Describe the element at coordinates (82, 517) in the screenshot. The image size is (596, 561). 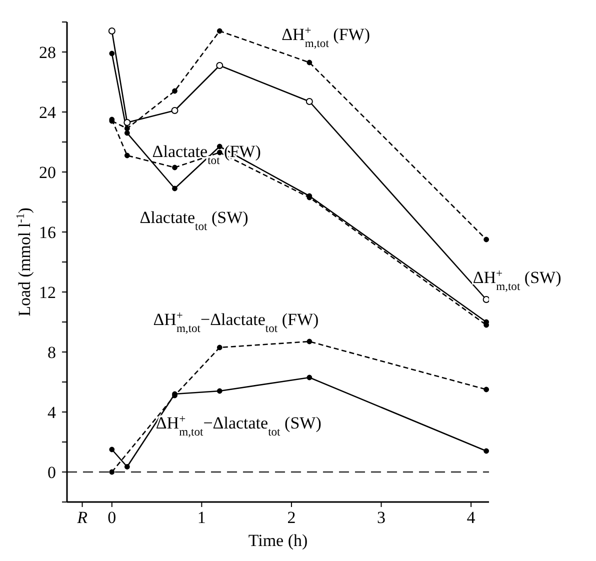
I see `x-tick-label: R` at that location.